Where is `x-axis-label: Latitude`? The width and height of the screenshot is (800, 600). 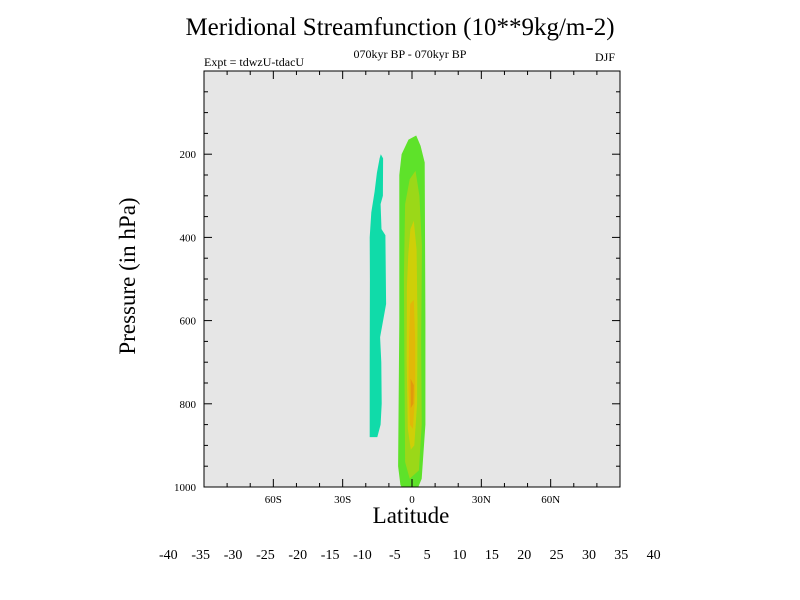
x-axis-label: Latitude is located at coordinates (411, 515).